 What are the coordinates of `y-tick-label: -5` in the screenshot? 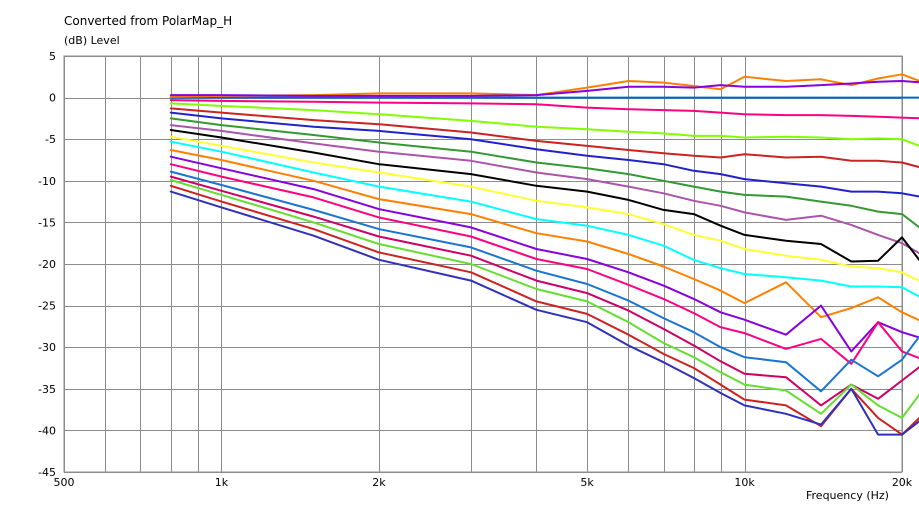 It's located at (50, 139).